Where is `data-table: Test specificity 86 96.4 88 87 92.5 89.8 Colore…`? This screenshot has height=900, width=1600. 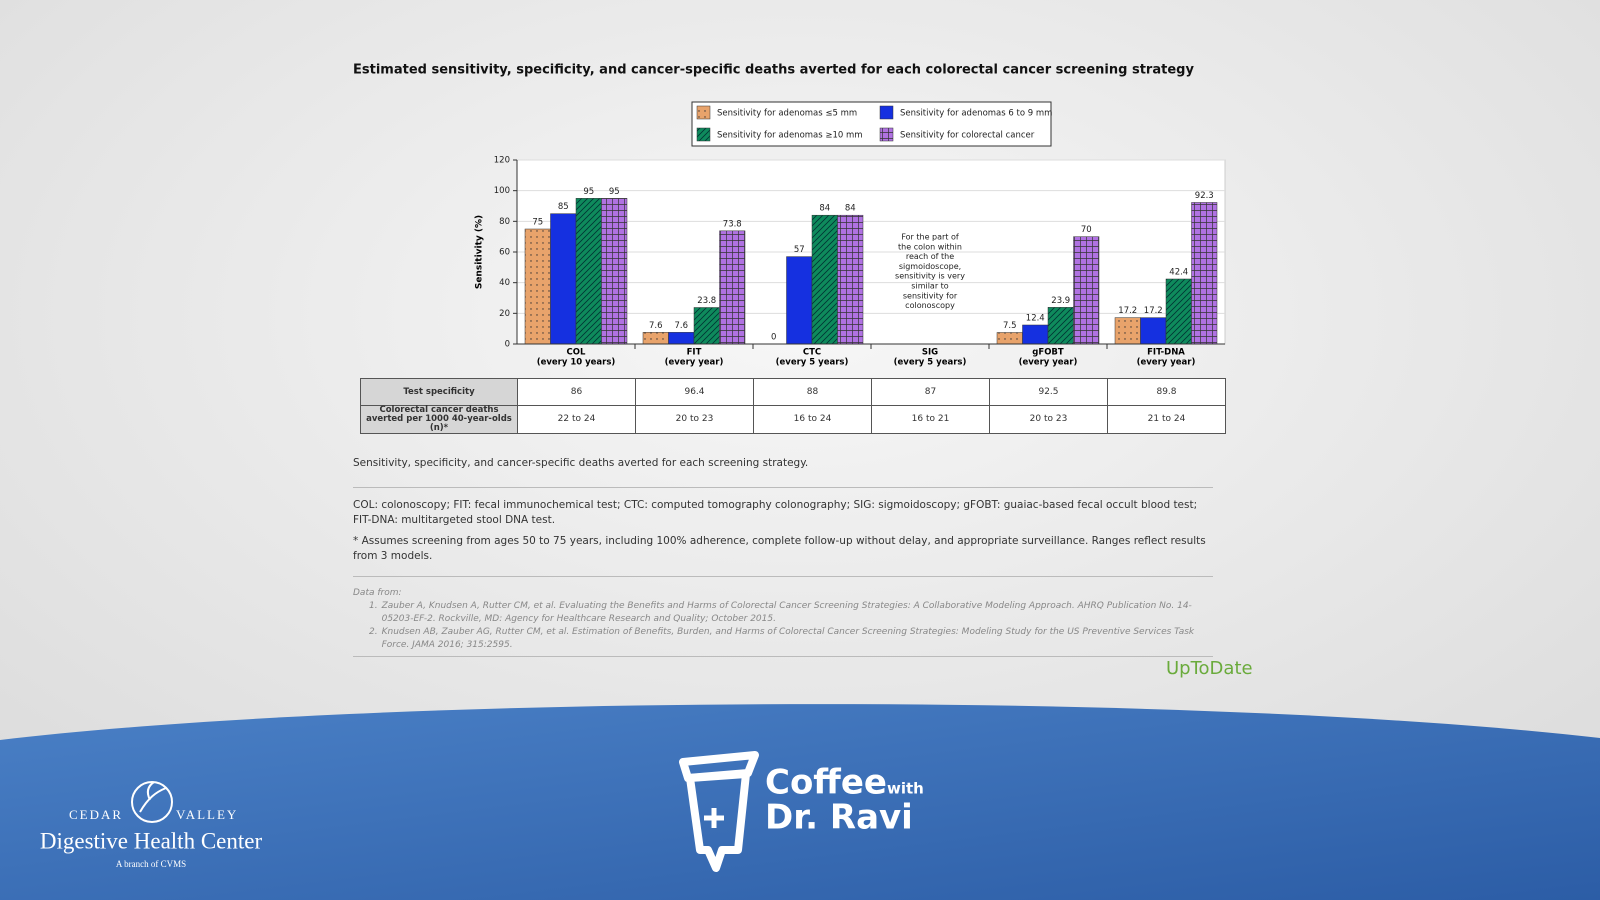
data-table: Test specificity 86 96.4 88 87 92.5 89.8 Colore… is located at coordinates (793, 406).